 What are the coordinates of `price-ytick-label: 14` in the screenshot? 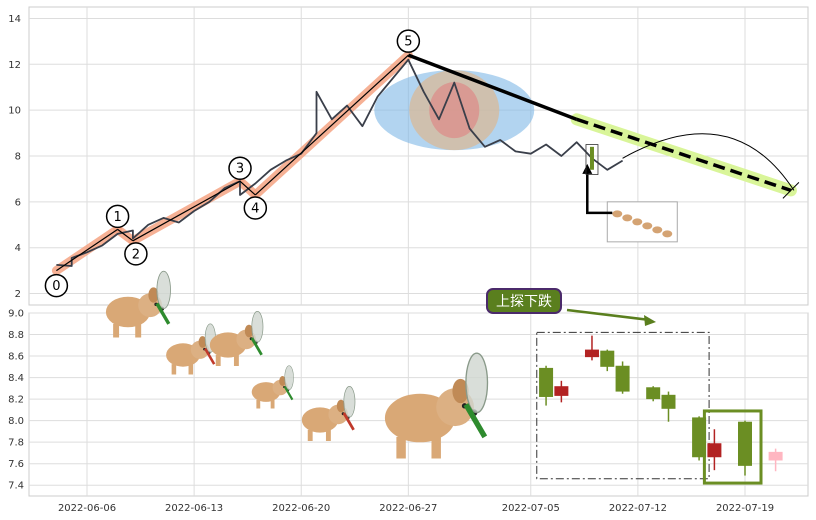 It's located at (14, 19).